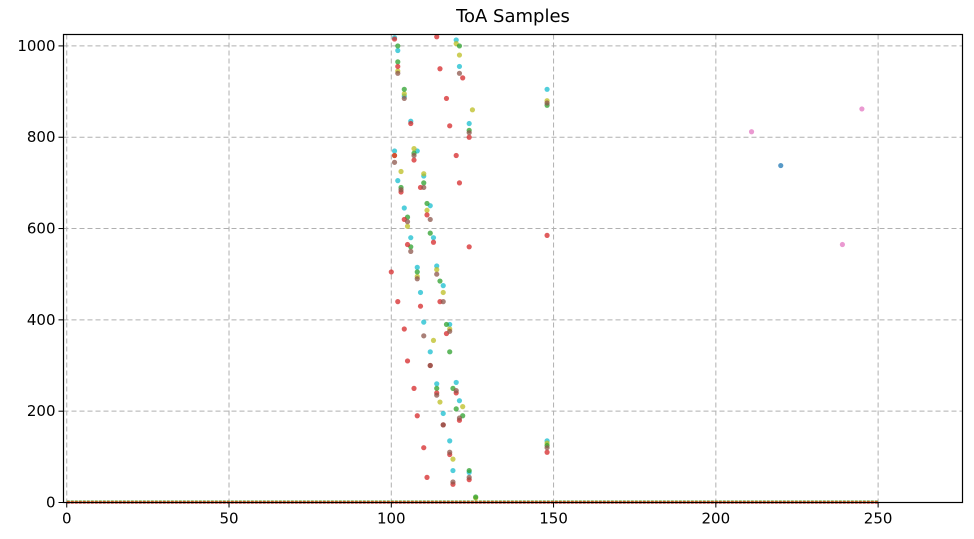  What do you see at coordinates (36, 46) in the screenshot?
I see `y-tick-label: 1000` at bounding box center [36, 46].